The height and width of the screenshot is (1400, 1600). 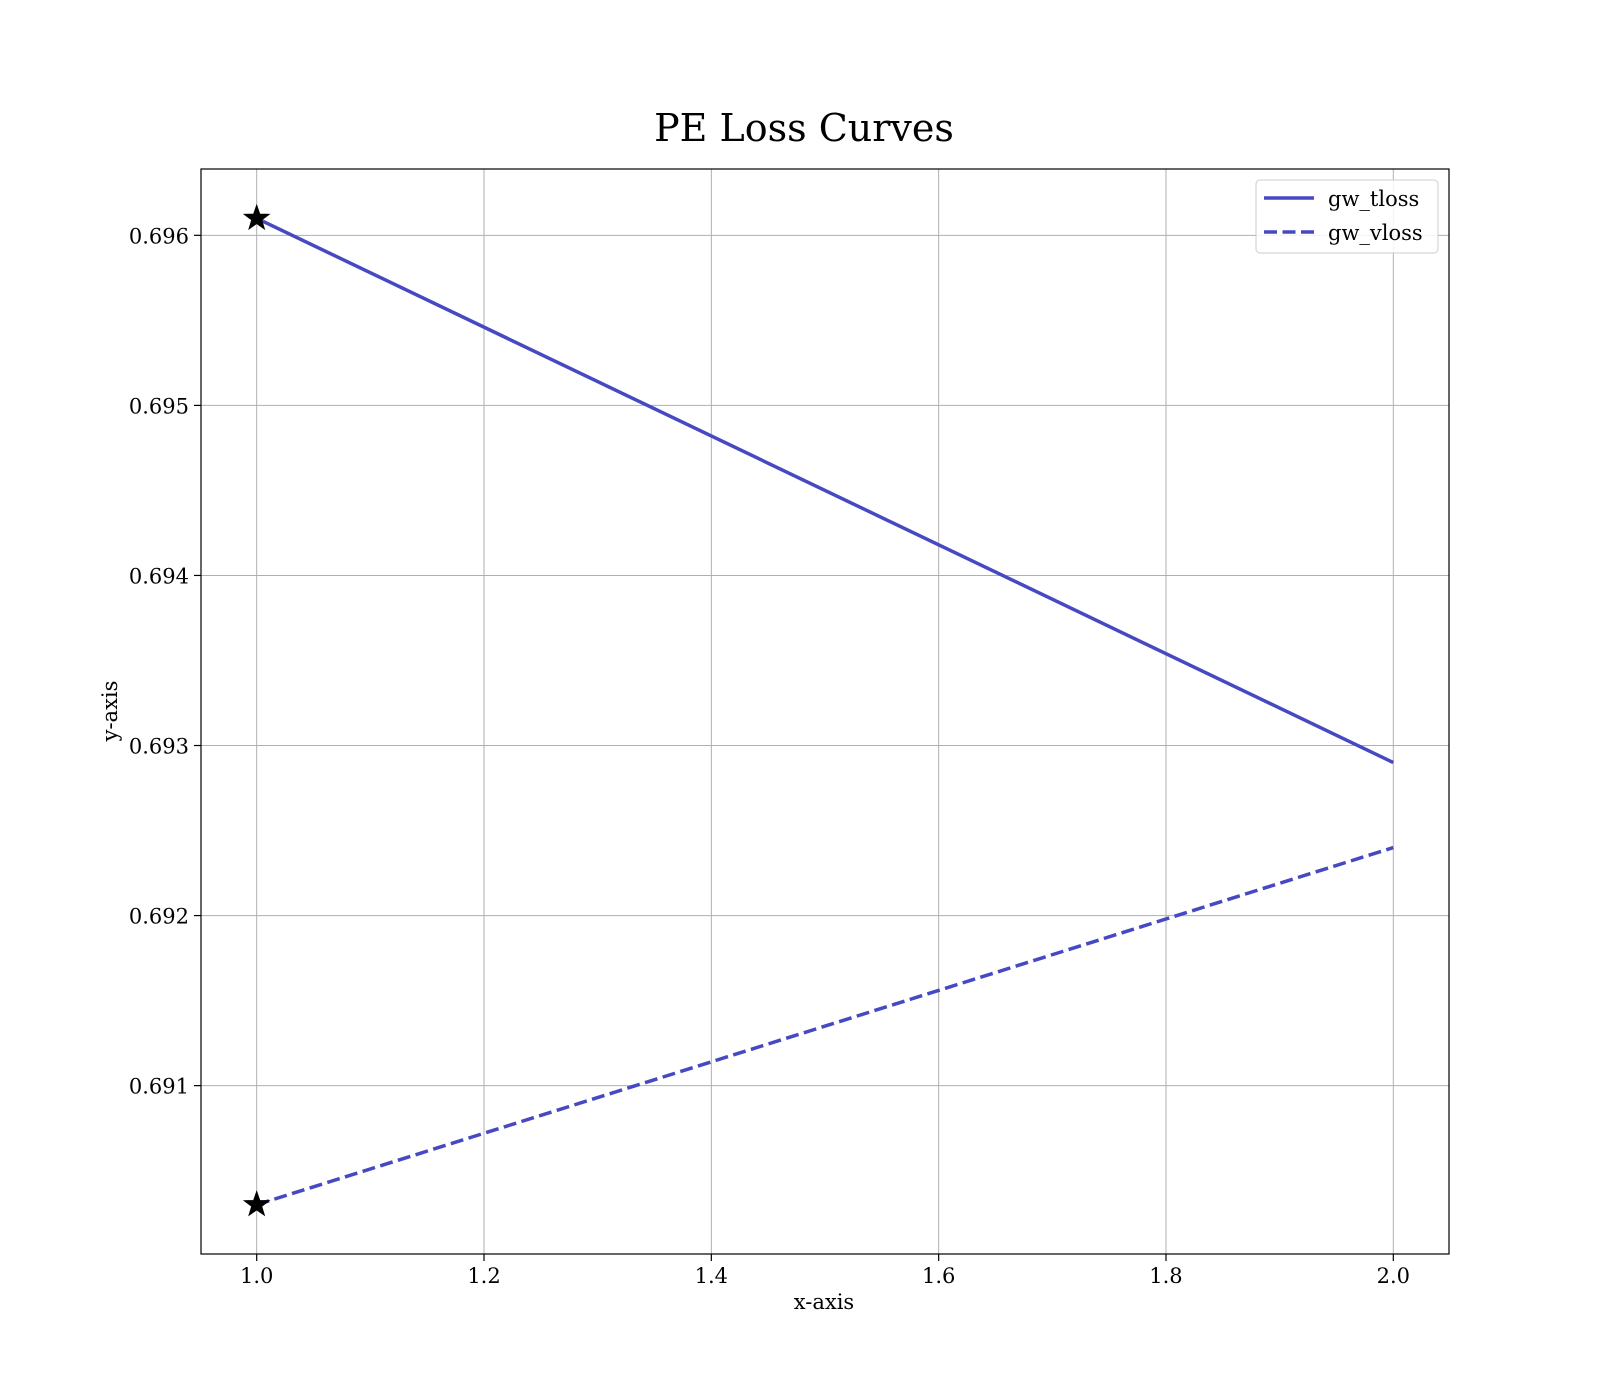 I want to click on chart-title: PE Loss Curves, so click(x=804, y=128).